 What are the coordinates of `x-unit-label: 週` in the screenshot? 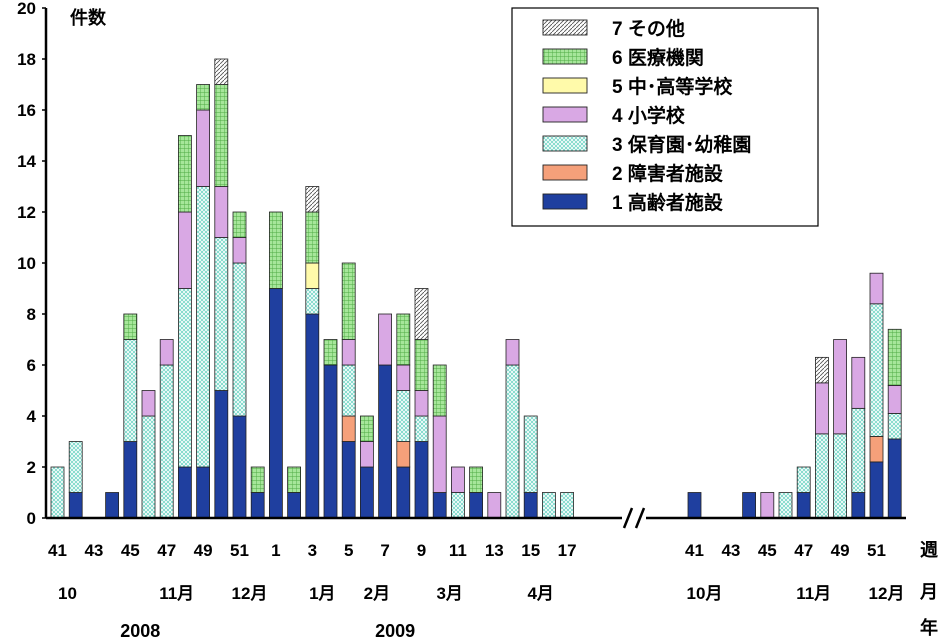 It's located at (929, 550).